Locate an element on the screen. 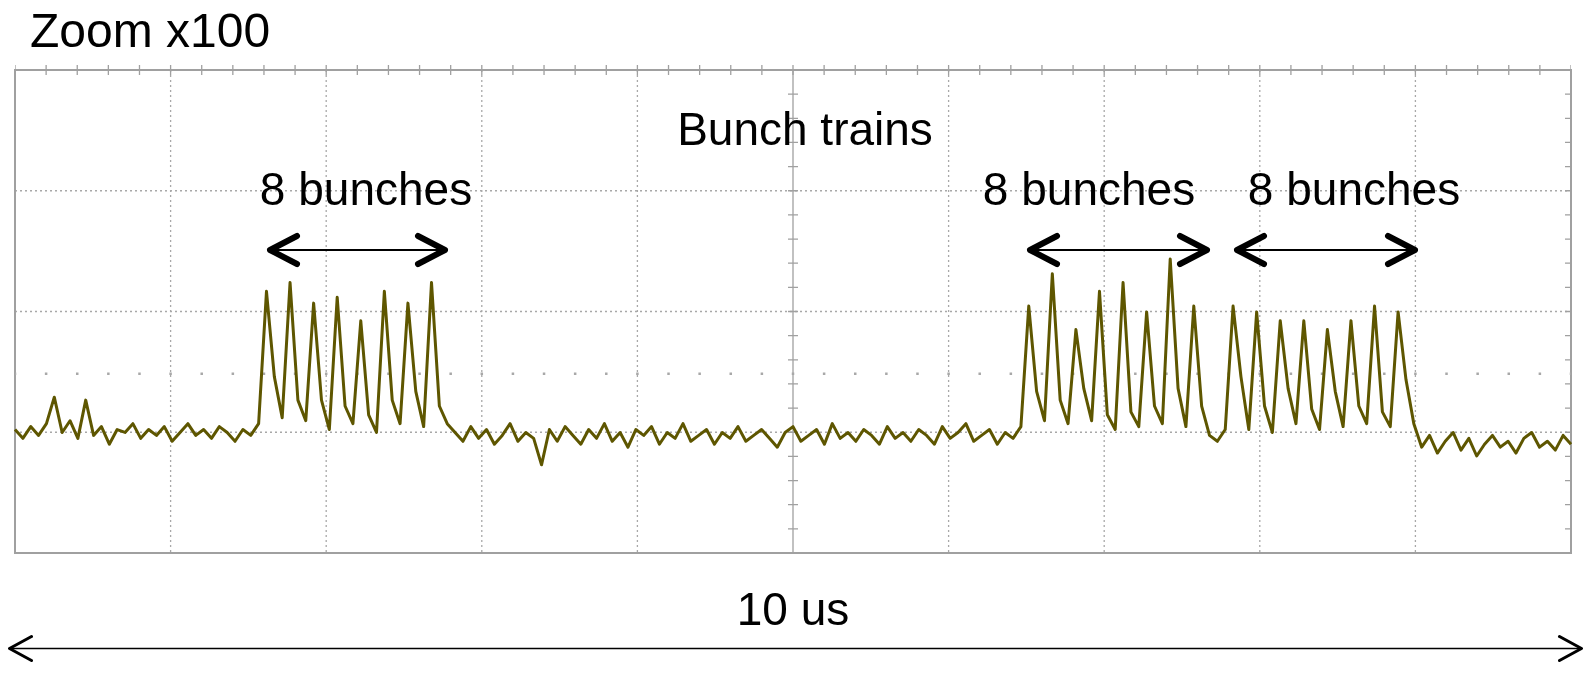  text: Bunch trains is located at coordinates (805, 129).